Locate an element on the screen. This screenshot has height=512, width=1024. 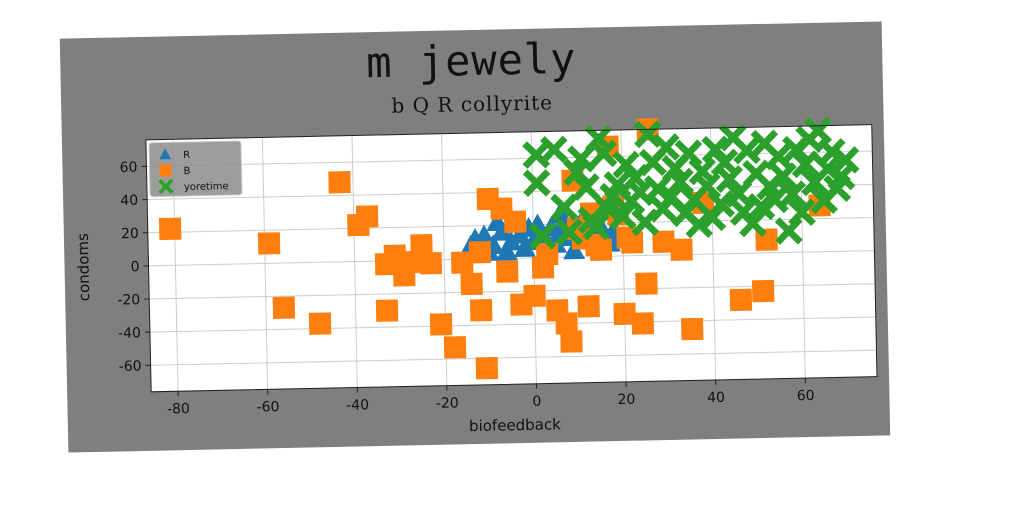
y-tick-label: 60 is located at coordinates (128, 168).